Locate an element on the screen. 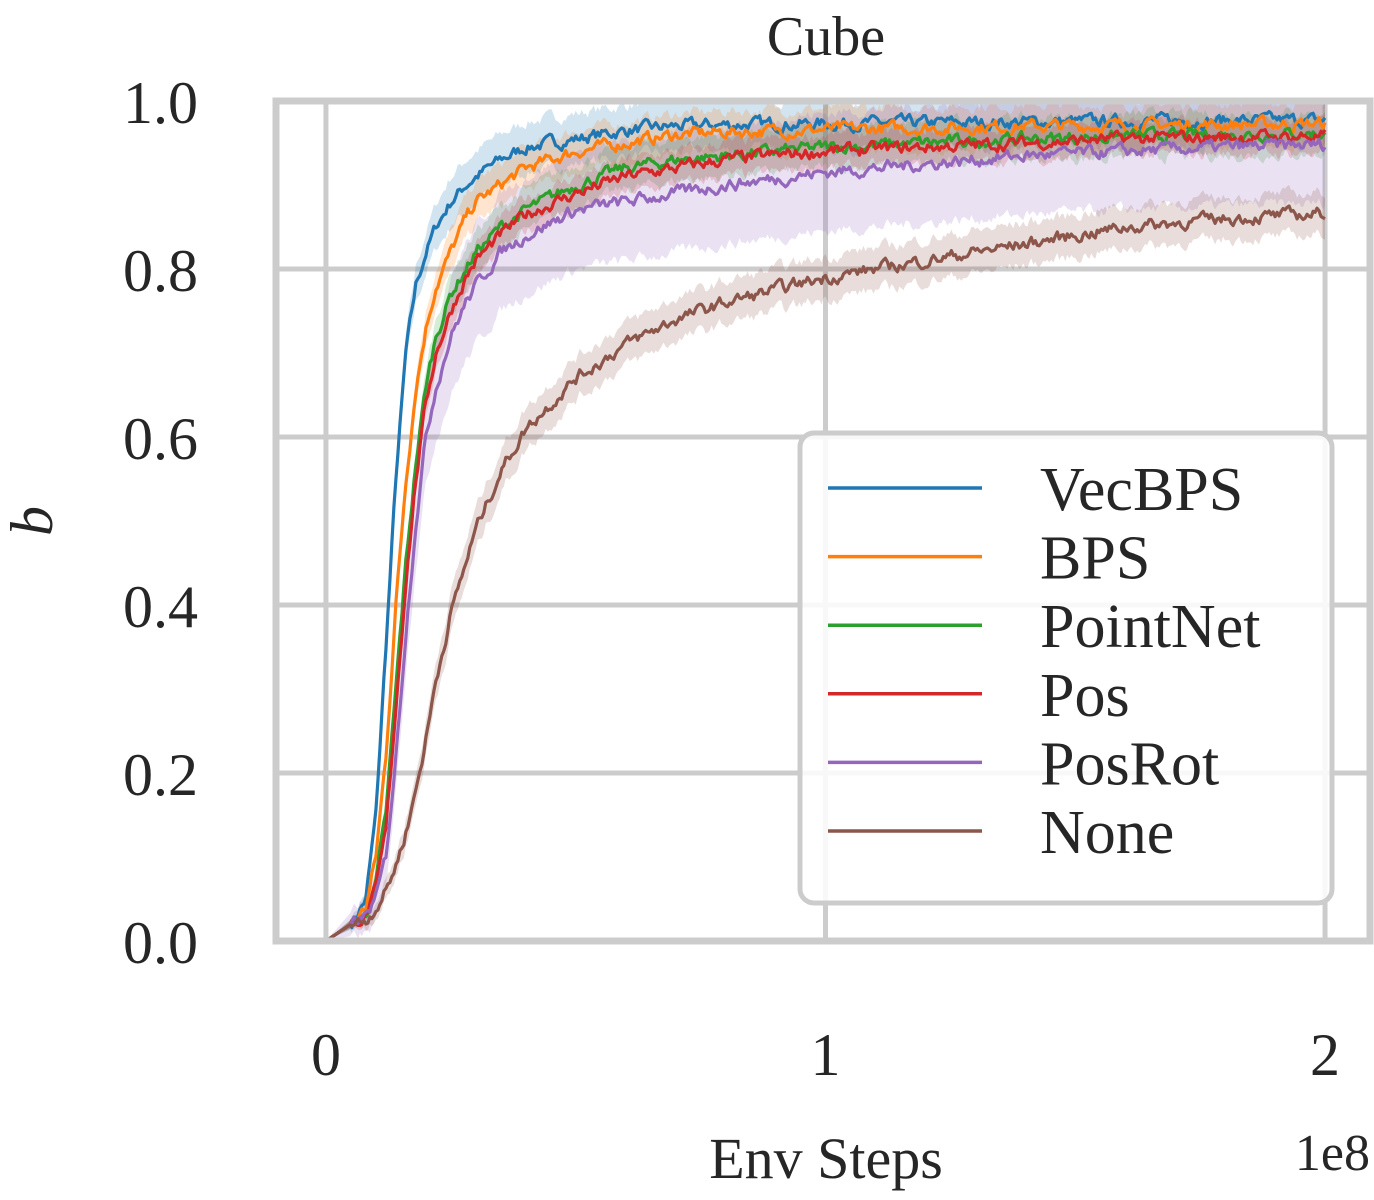 Image resolution: width=1374 pixels, height=1200 pixels. x-axis-offset-label: 1e8 is located at coordinates (1332, 1153).